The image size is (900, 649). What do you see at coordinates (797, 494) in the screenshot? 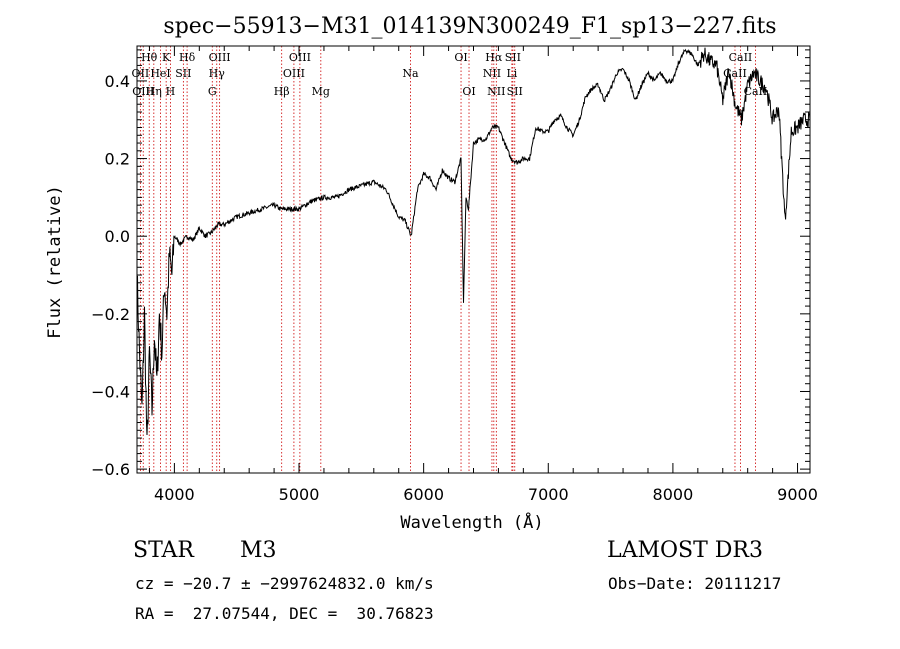
I see `x-tick-label: 9000` at bounding box center [797, 494].